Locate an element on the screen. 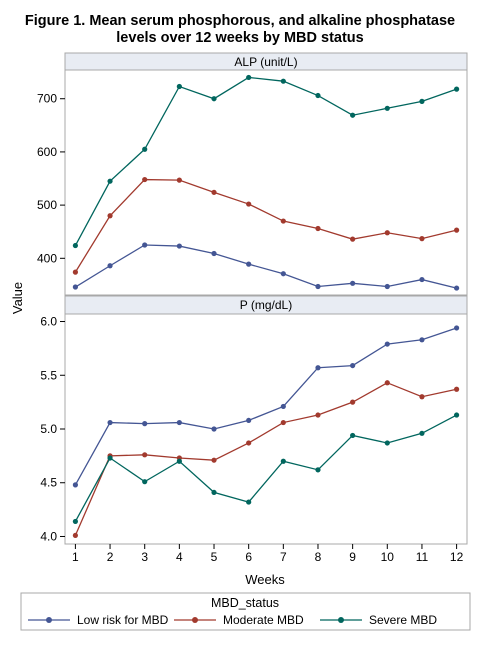 The height and width of the screenshot is (645, 480). y-tick-label-2-1: 4.0 is located at coordinates (48, 536).